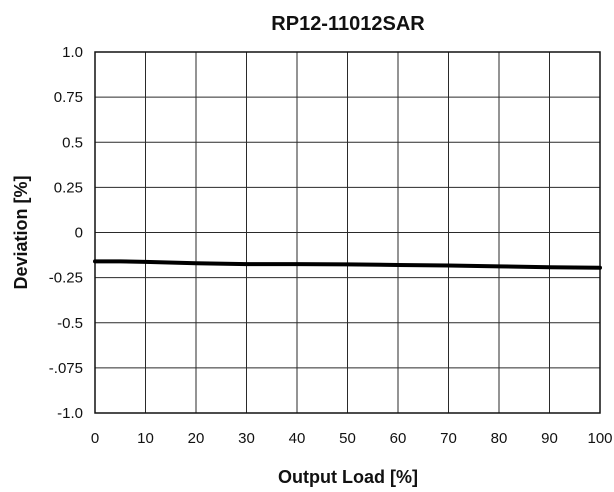  Describe the element at coordinates (398, 438) in the screenshot. I see `x-tick-label: 60` at that location.